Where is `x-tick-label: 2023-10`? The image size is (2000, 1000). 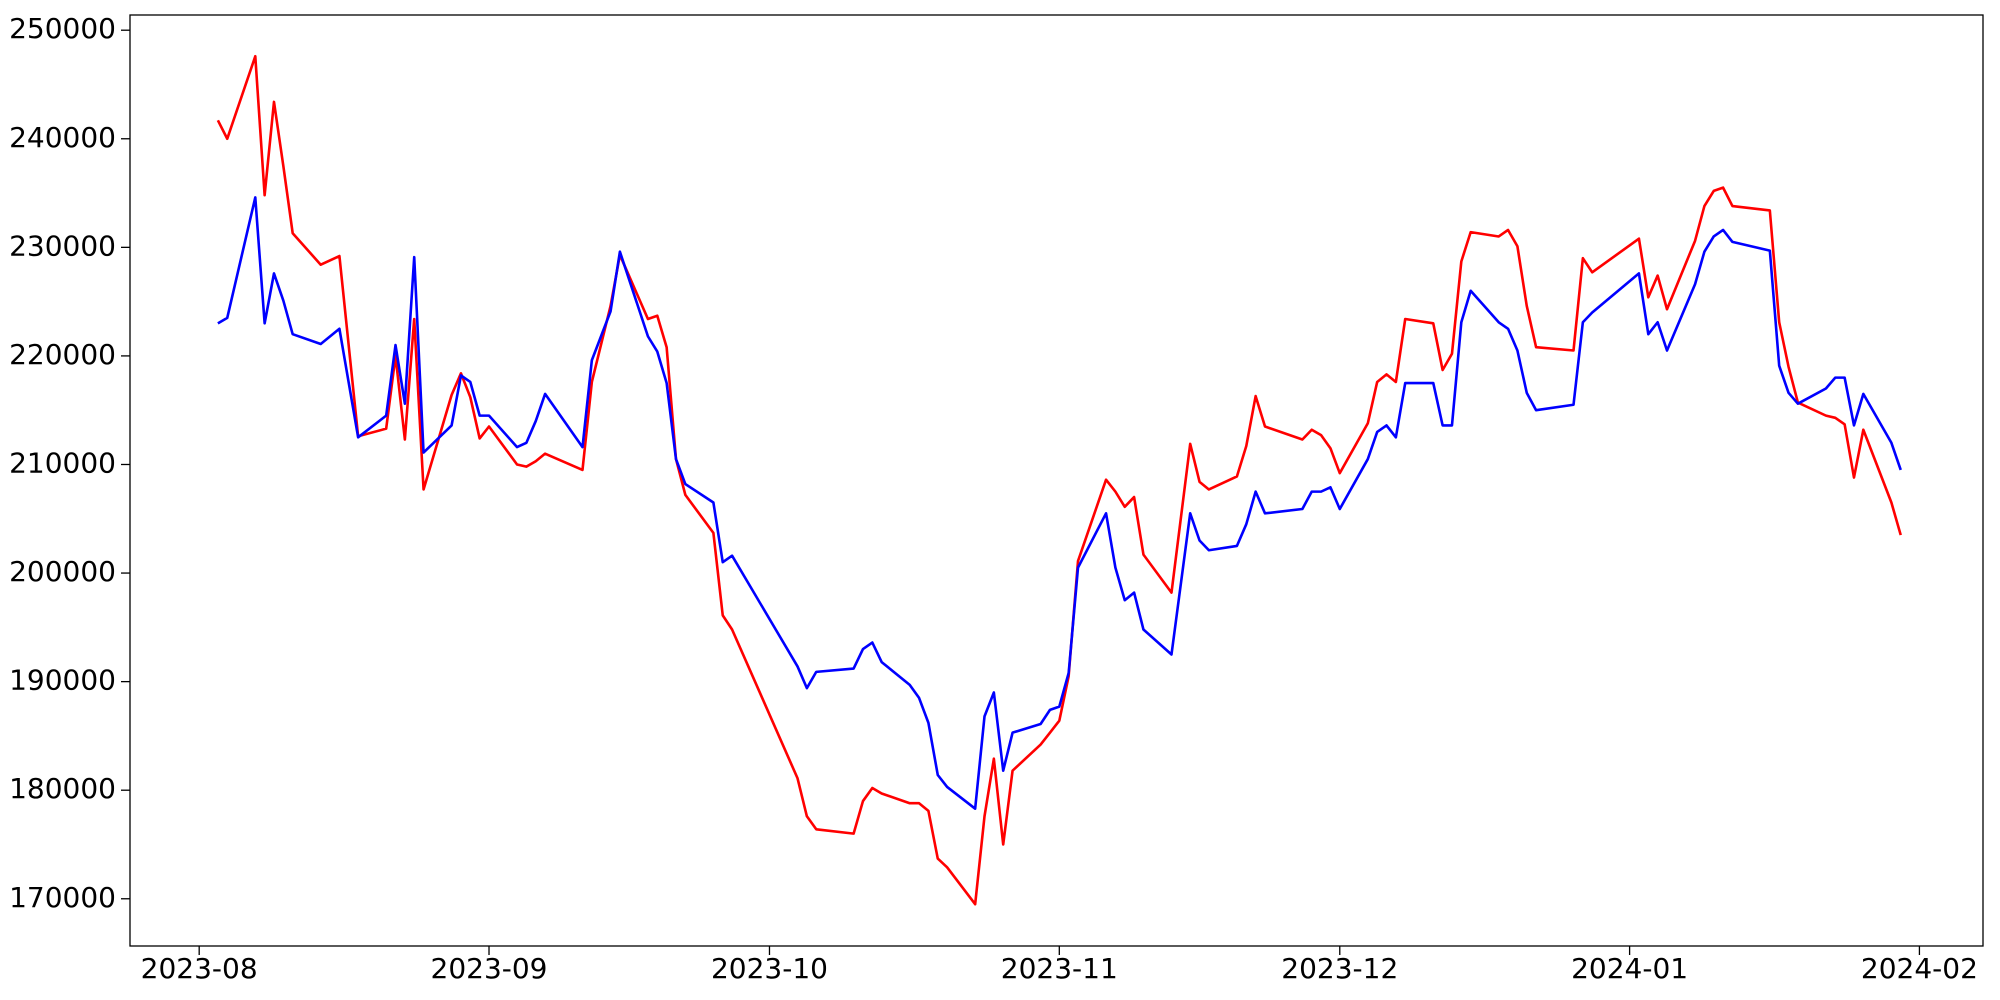
x-tick-label: 2023-10 is located at coordinates (769, 968).